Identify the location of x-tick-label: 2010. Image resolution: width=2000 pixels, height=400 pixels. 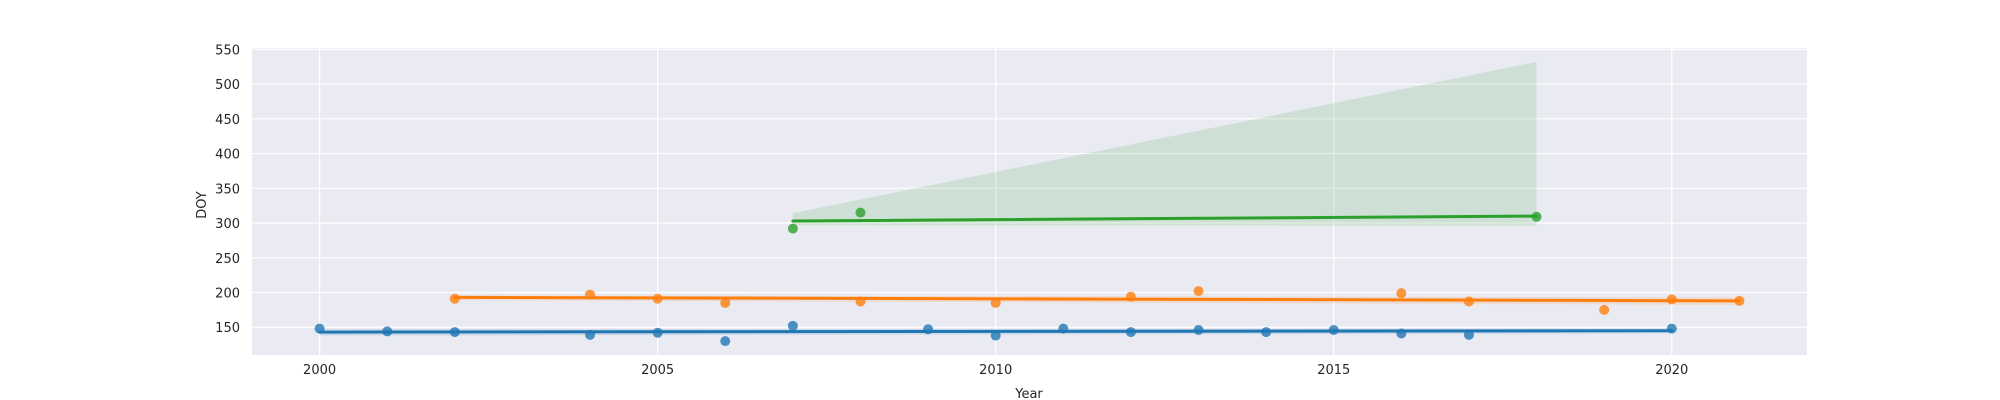
(995, 370).